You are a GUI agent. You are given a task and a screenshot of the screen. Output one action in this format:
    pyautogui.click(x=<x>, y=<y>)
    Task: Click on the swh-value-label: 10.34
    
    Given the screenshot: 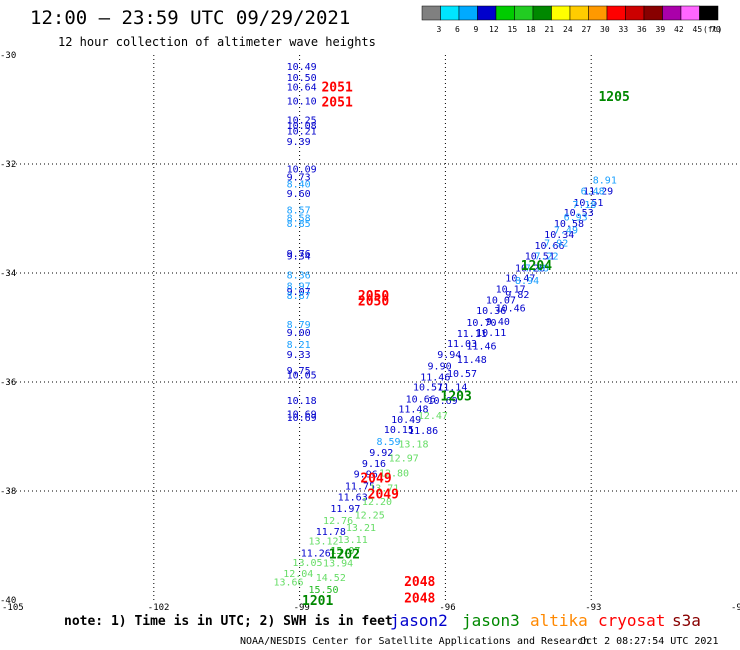 What is the action you would take?
    pyautogui.click(x=559, y=235)
    